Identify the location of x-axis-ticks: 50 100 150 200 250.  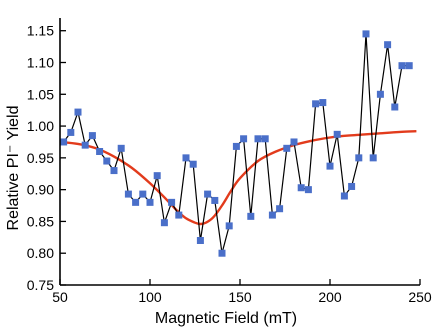
(242, 292).